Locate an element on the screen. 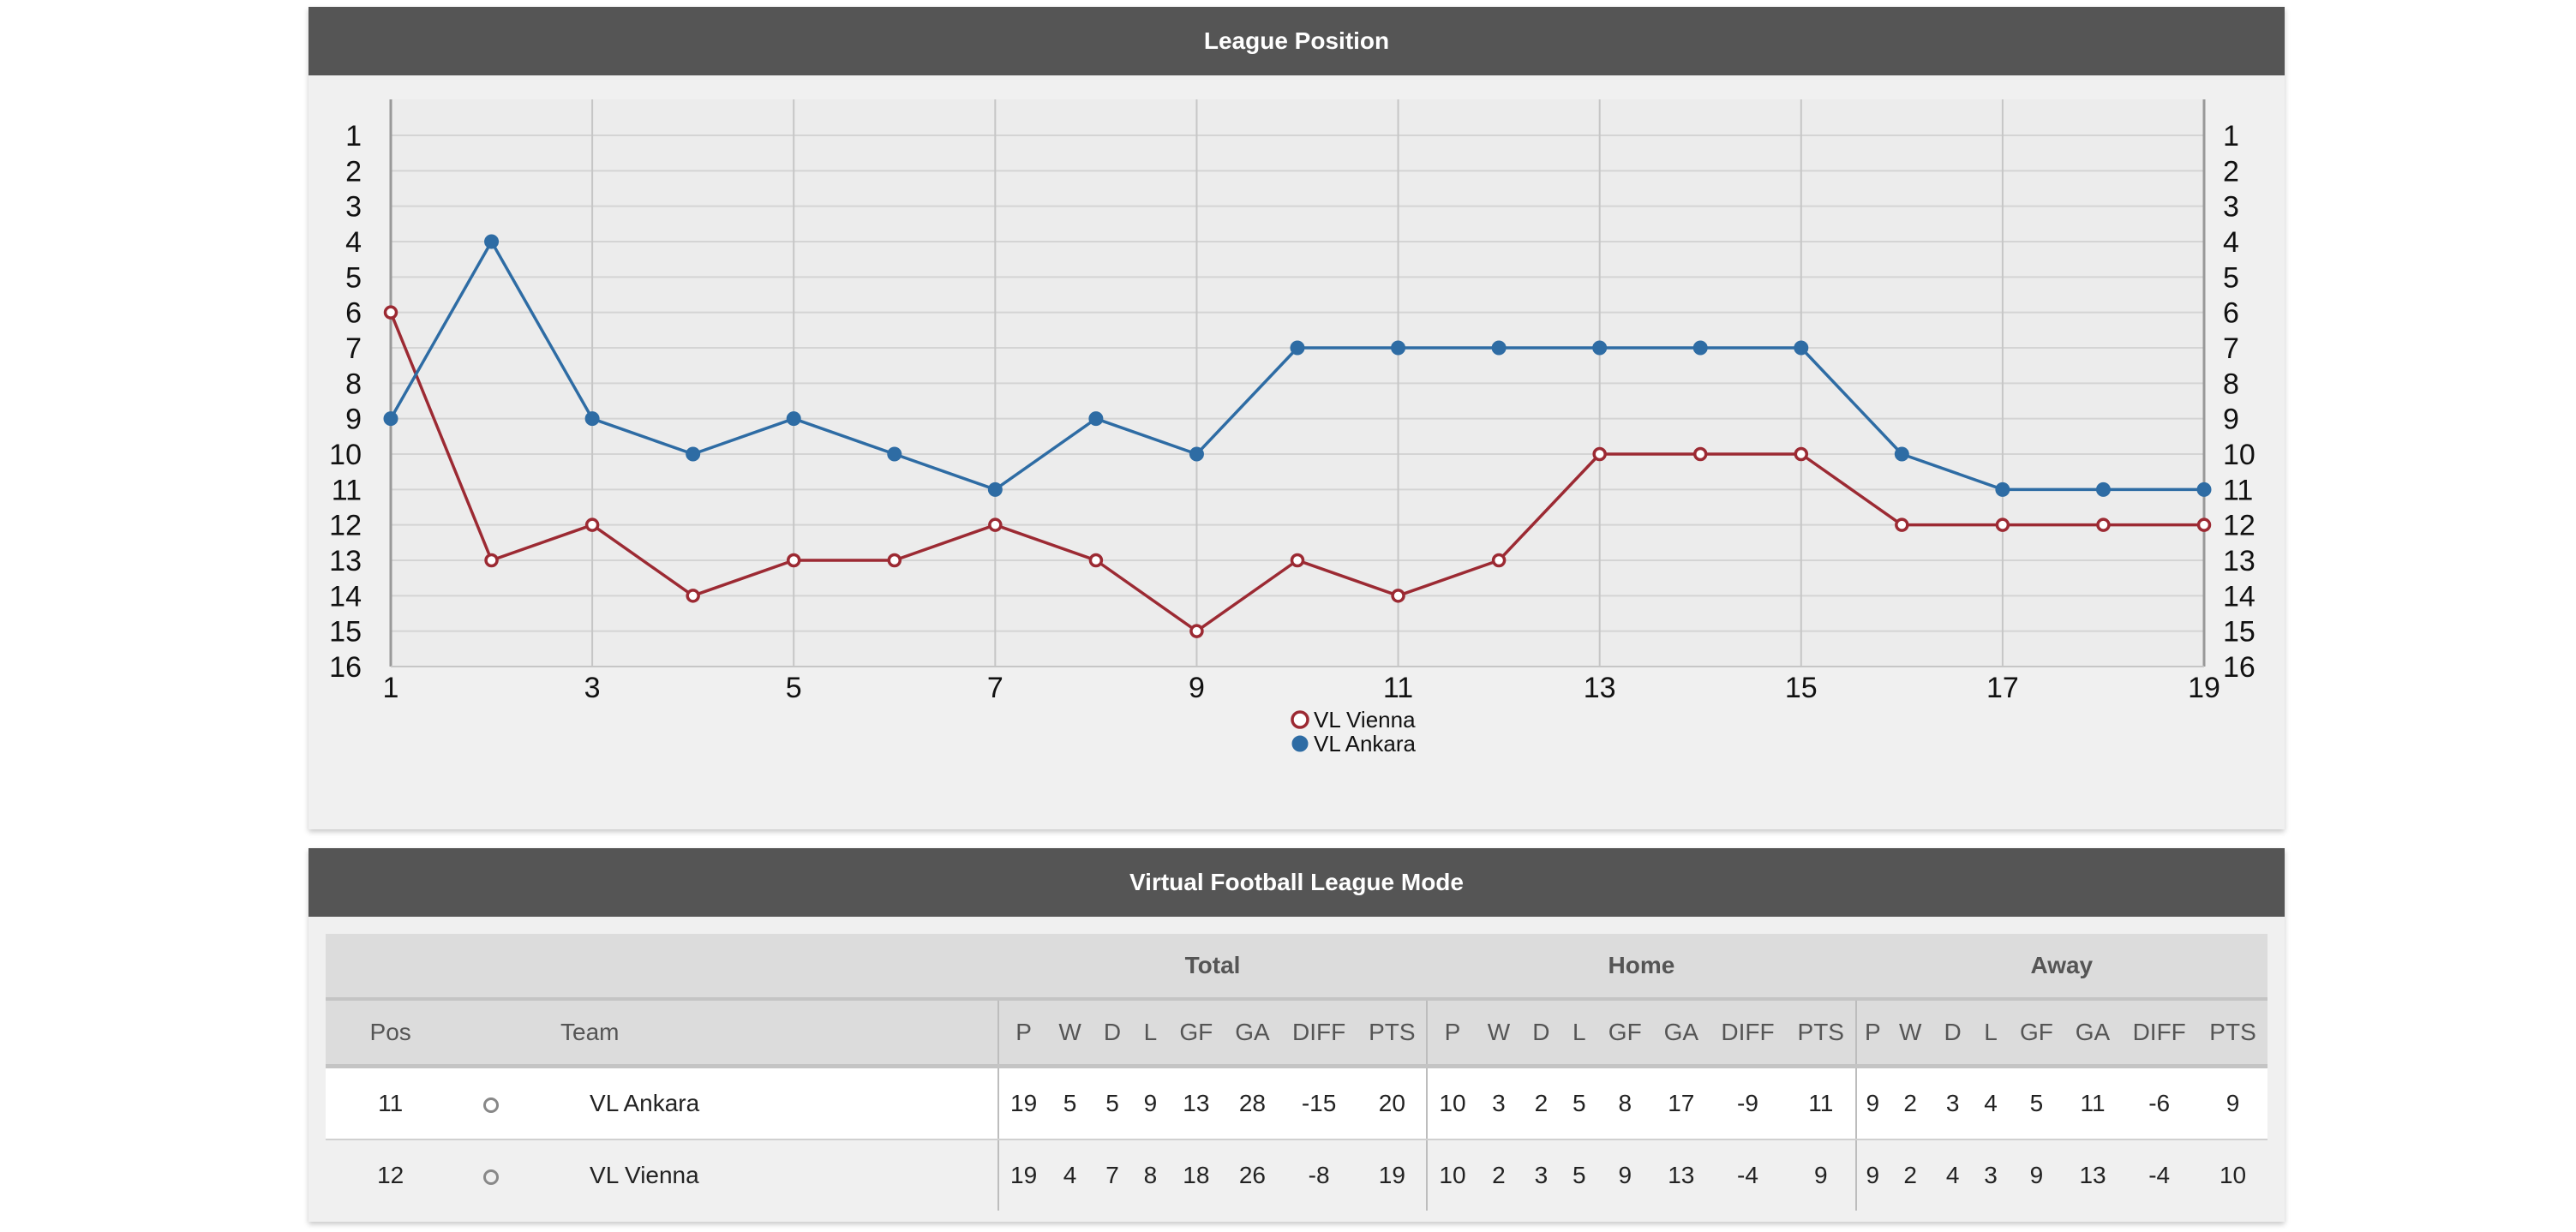  x-tick-label: 9 is located at coordinates (1197, 688).